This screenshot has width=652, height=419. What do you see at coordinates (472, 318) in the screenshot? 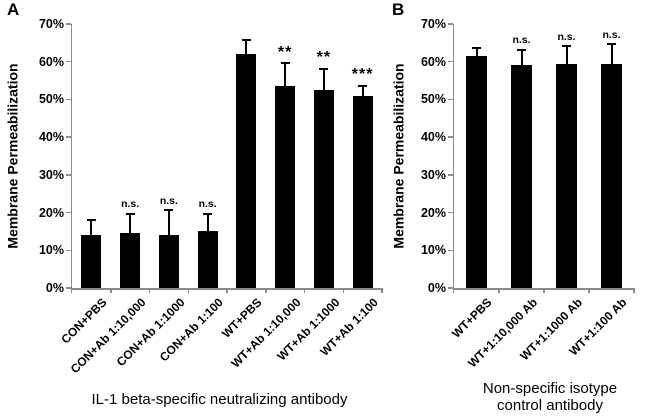
I see `x-category-label: WT+PBS` at bounding box center [472, 318].